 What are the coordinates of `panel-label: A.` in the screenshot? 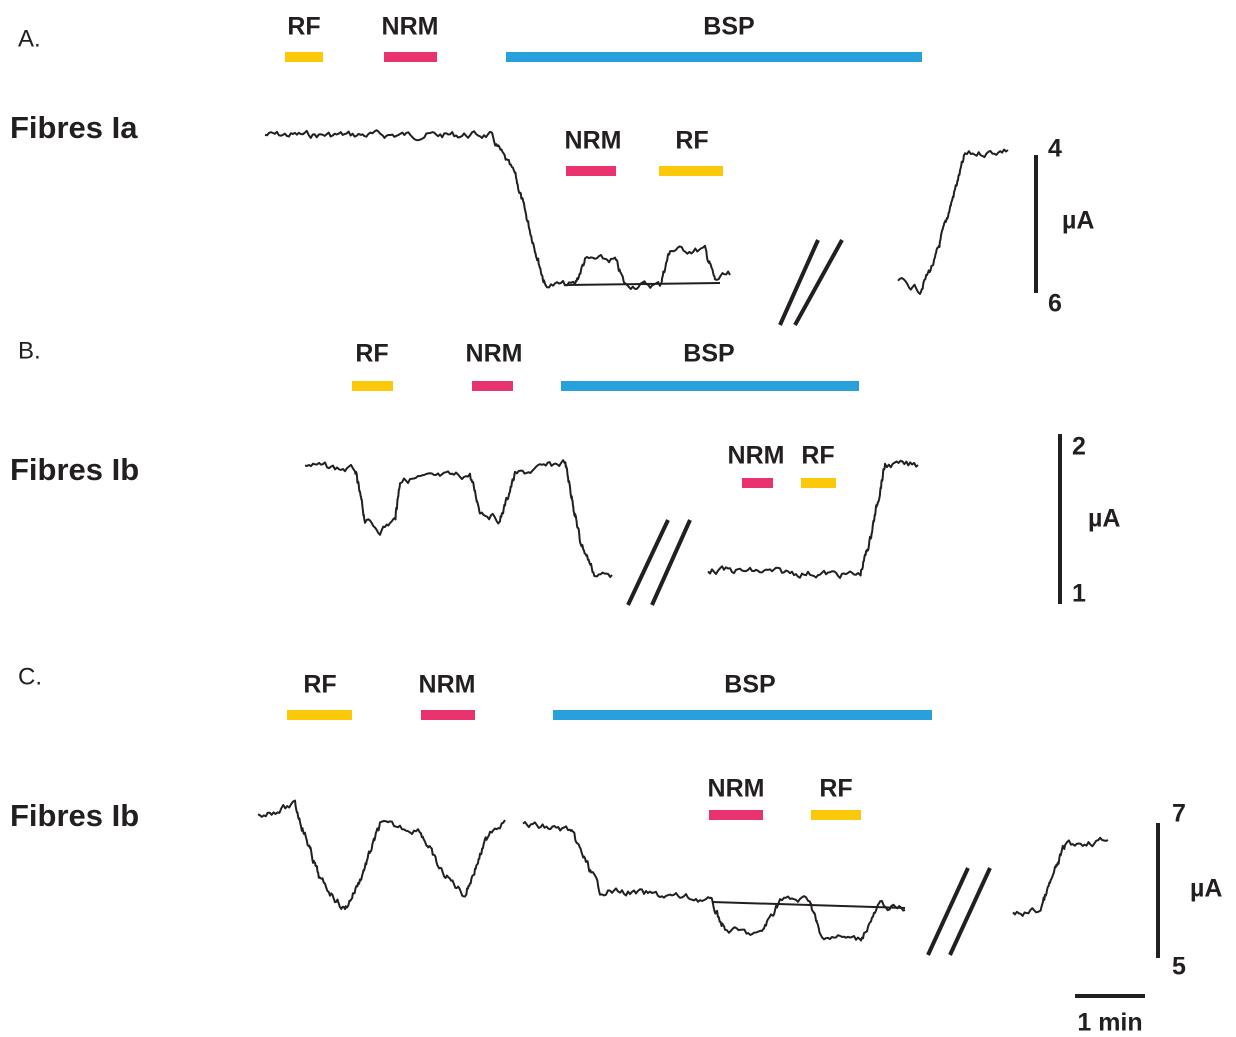 It's located at (29, 38).